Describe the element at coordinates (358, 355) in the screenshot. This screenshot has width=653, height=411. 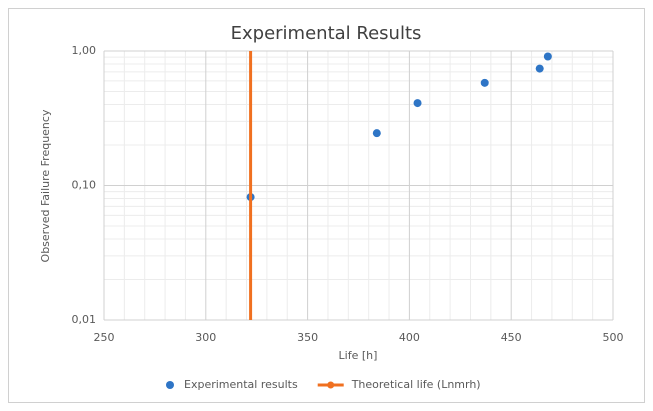
I see `x-axis-label: Life [h]` at that location.